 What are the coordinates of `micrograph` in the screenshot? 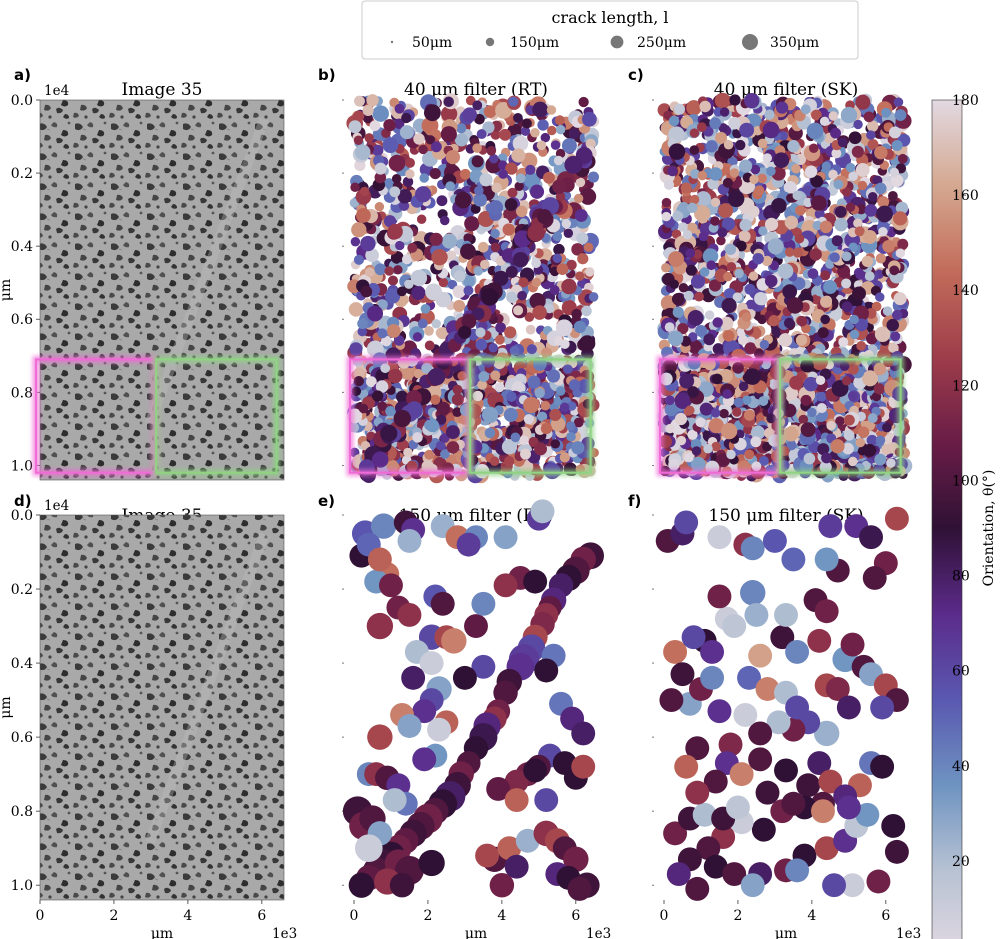 It's located at (162, 290).